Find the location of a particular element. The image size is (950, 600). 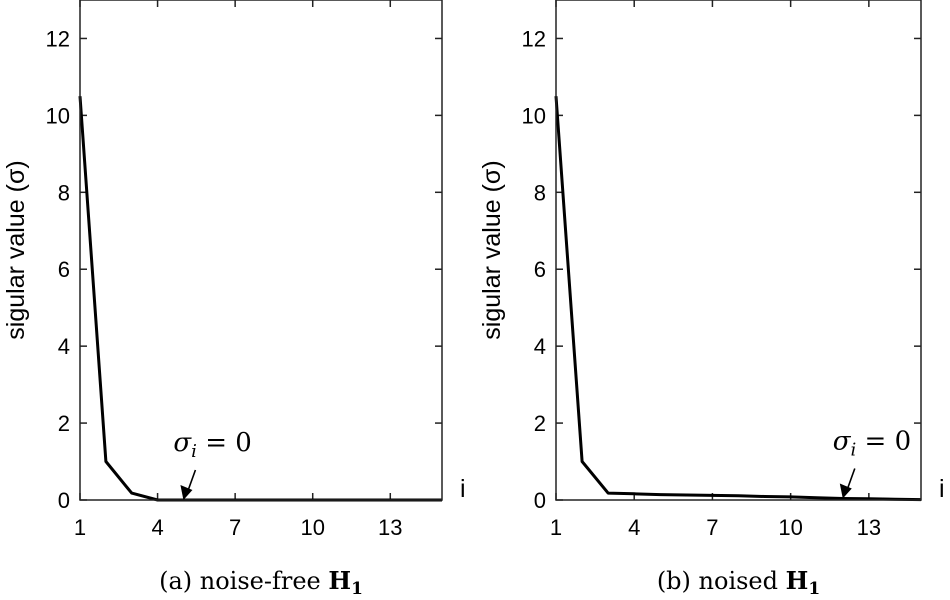

panel-a-x-axis-label: i is located at coordinates (463, 489).